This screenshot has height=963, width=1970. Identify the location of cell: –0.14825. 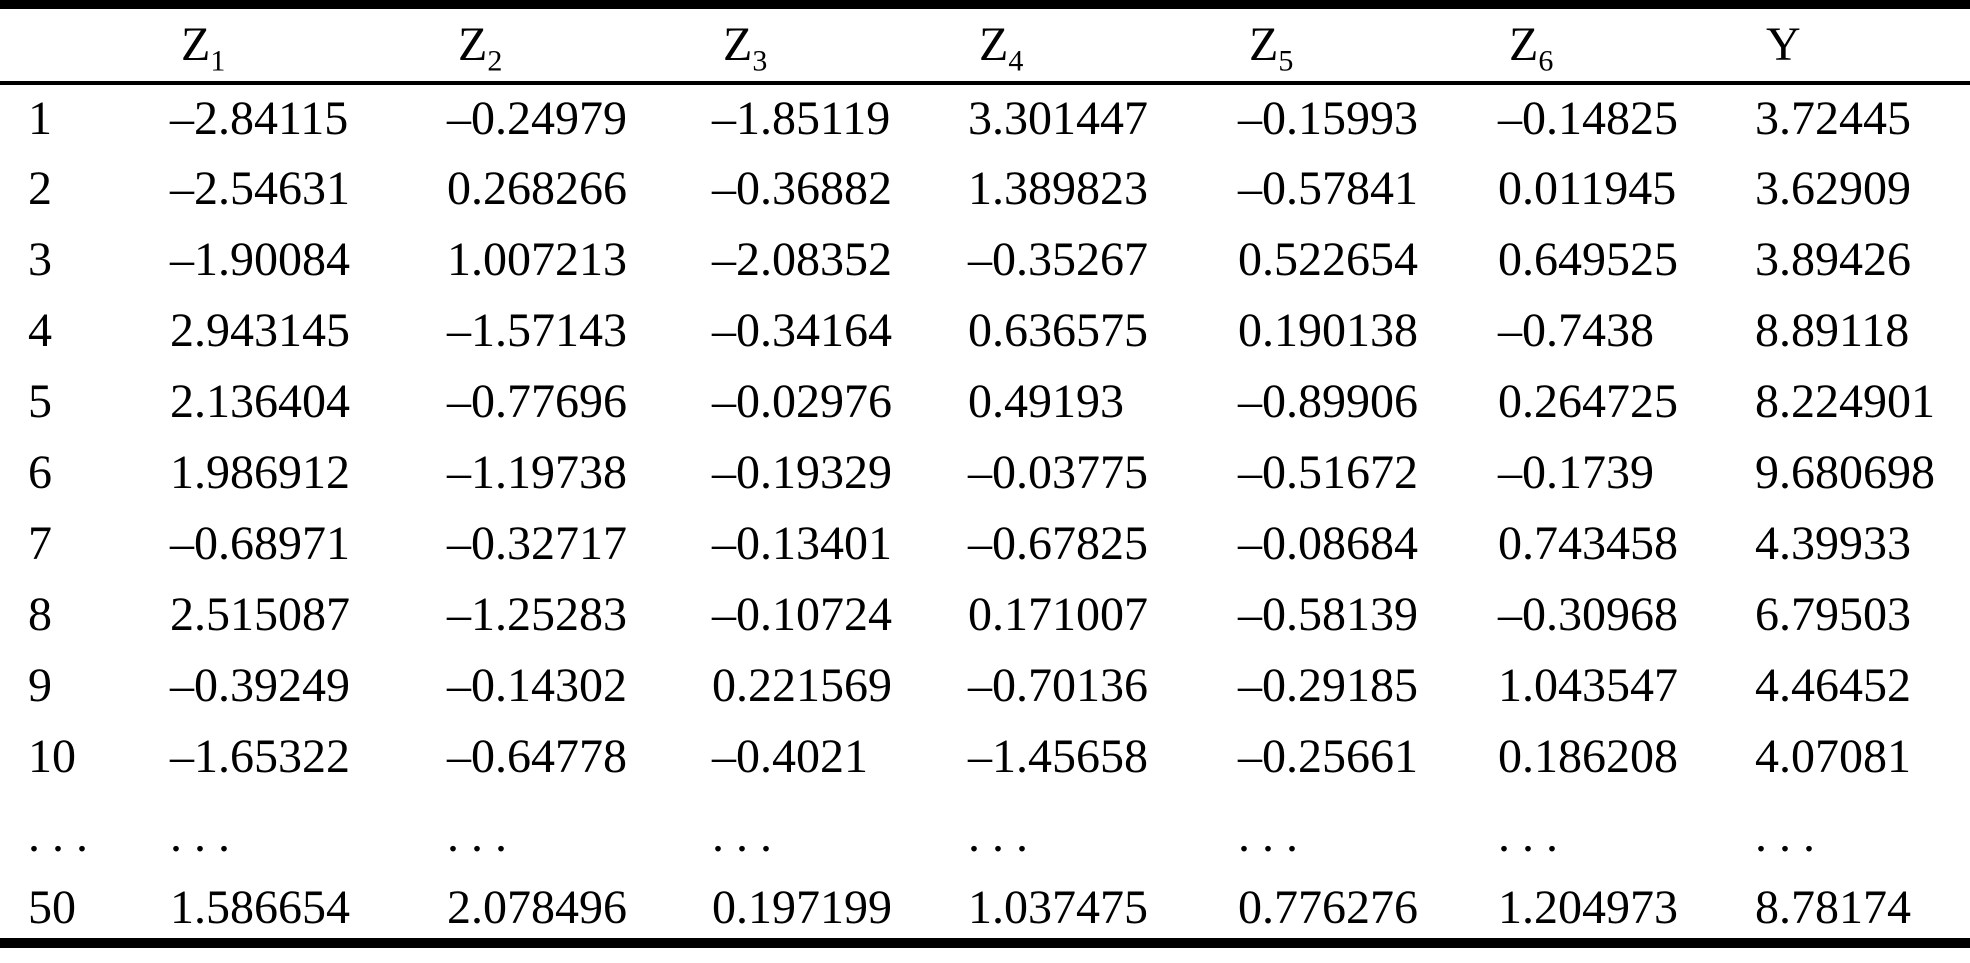
(1588, 118).